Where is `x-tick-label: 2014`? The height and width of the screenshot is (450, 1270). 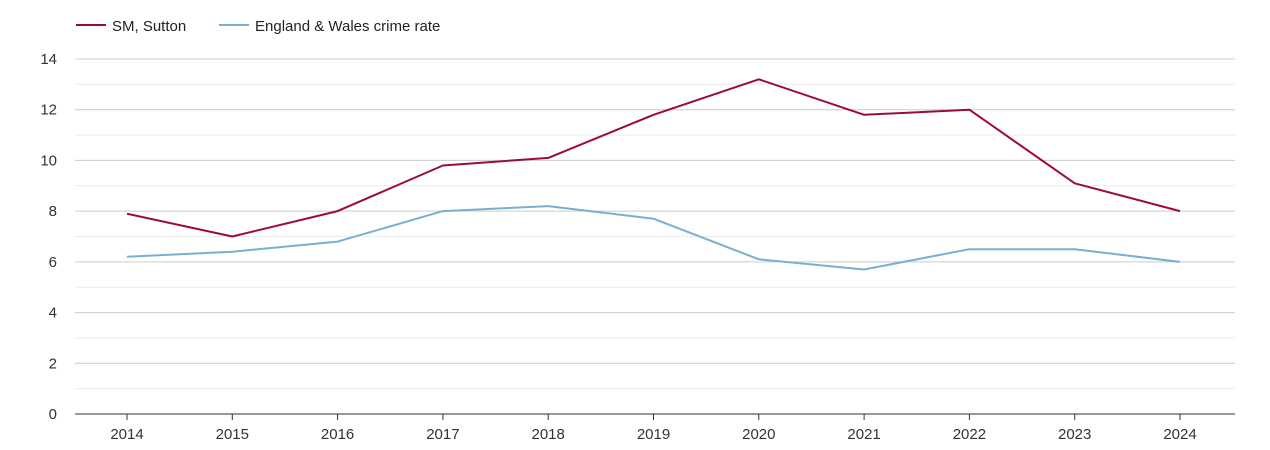 x-tick-label: 2014 is located at coordinates (126, 434).